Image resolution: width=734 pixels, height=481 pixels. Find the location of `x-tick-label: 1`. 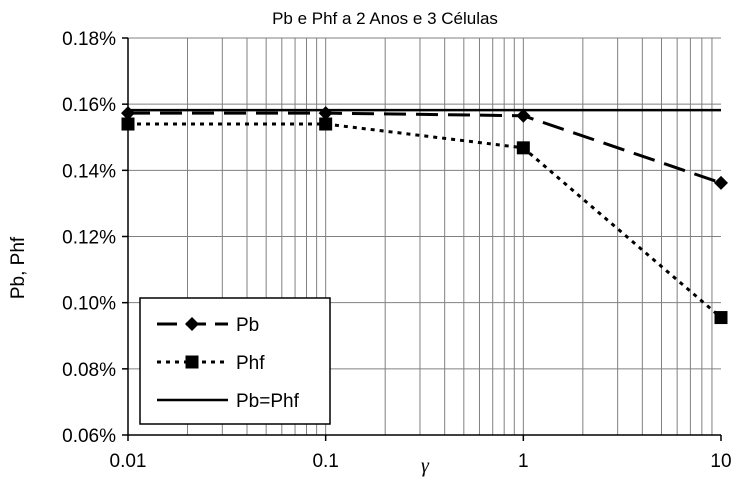

x-tick-label: 1 is located at coordinates (523, 461).